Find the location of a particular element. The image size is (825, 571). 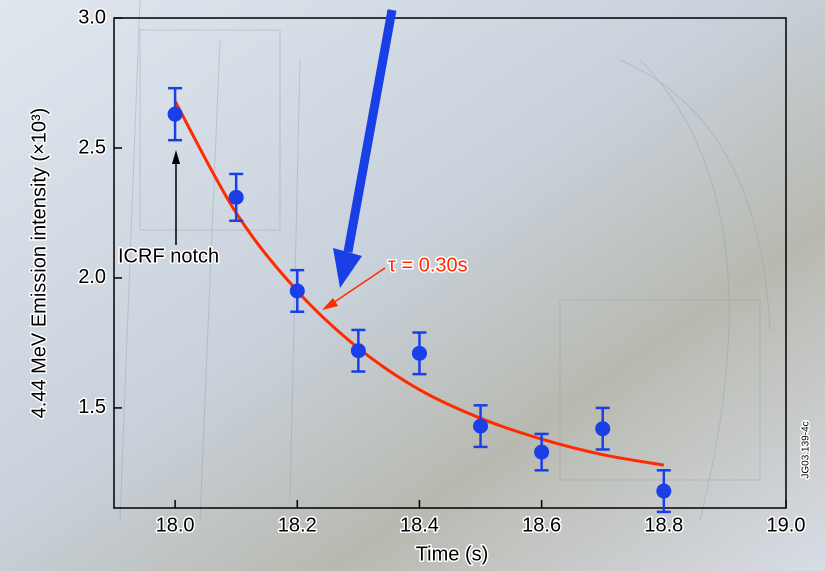

y-tick-label: 3.0 is located at coordinates (92, 17).